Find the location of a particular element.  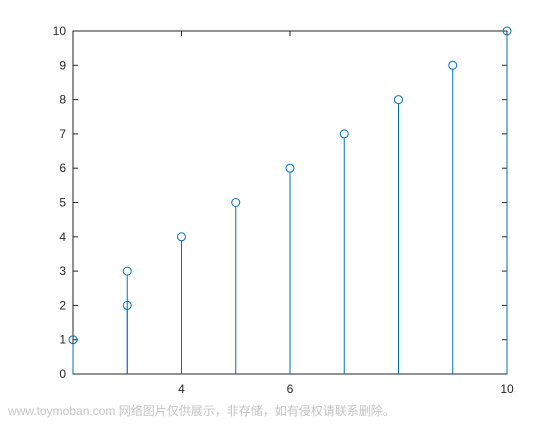

x-tick-label: 10 is located at coordinates (507, 389).